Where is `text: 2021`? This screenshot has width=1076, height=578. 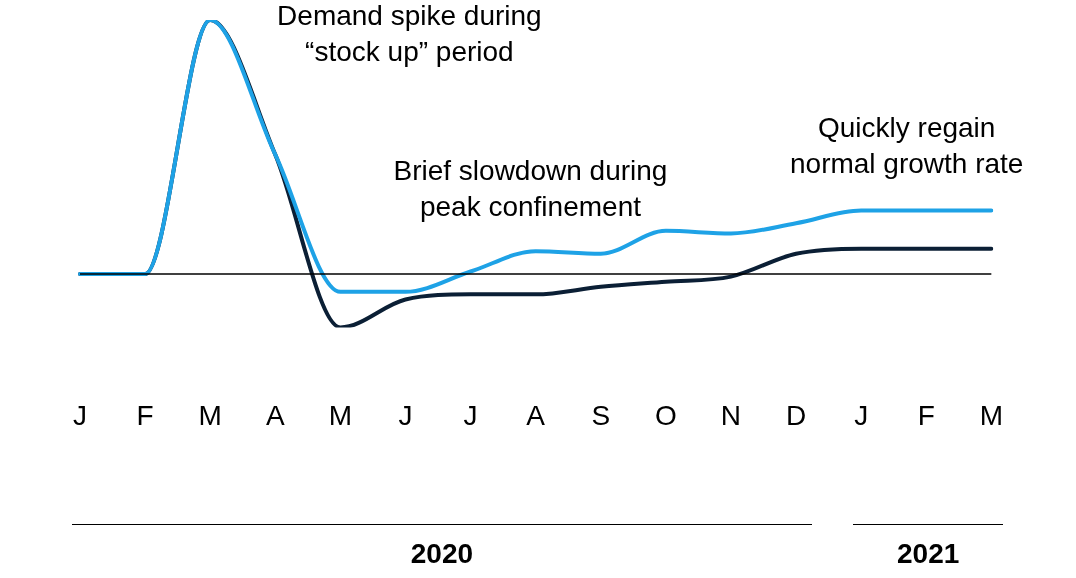
text: 2021 is located at coordinates (928, 554).